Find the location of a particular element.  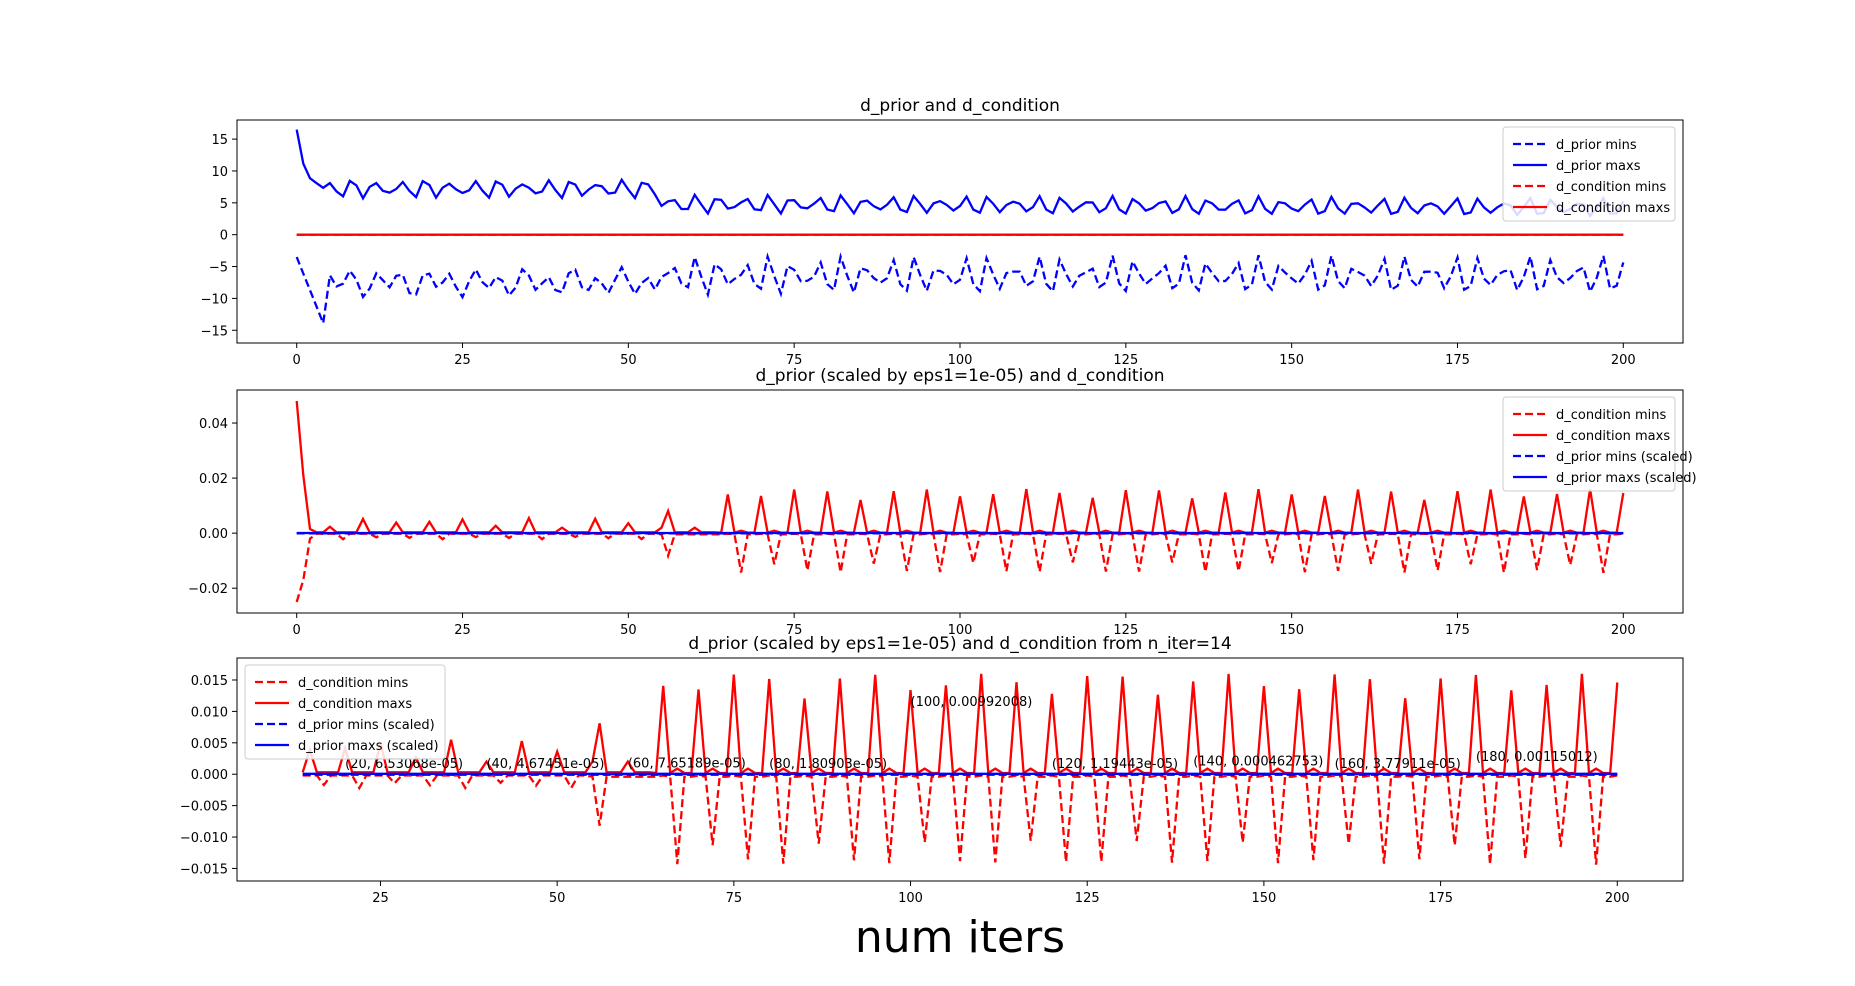

y-tick-label: 15 is located at coordinates (219, 140).